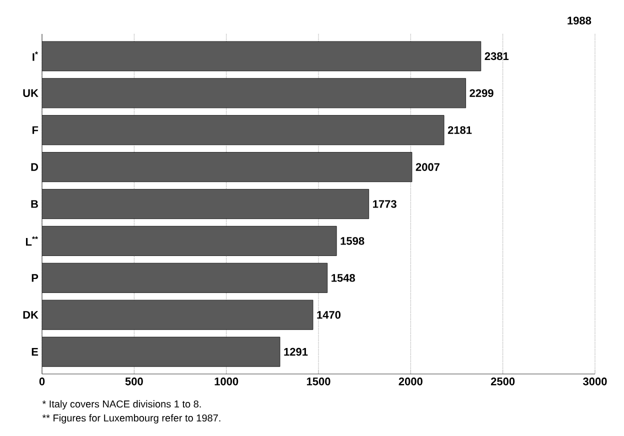  What do you see at coordinates (580, 20) in the screenshot?
I see `chart-title: 1988` at bounding box center [580, 20].